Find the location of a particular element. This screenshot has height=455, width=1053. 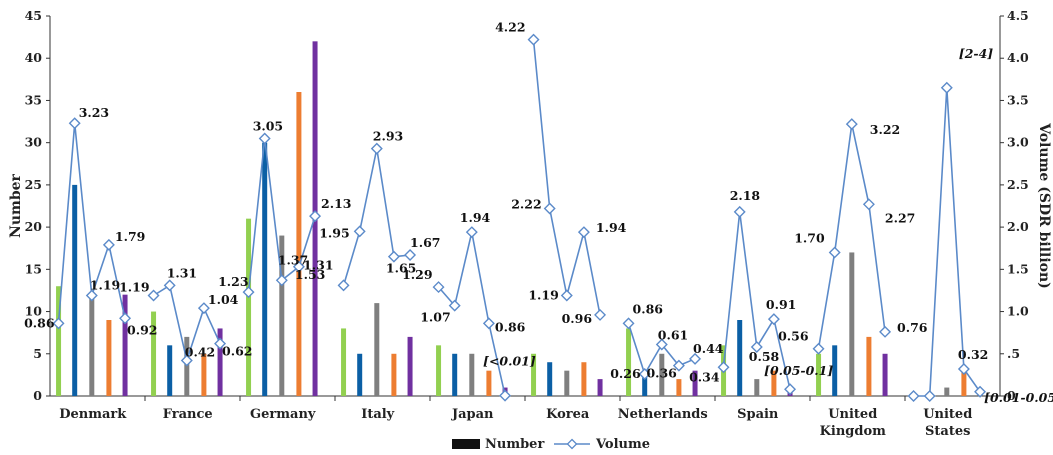

data-label: 0.91 is located at coordinates (781, 304).